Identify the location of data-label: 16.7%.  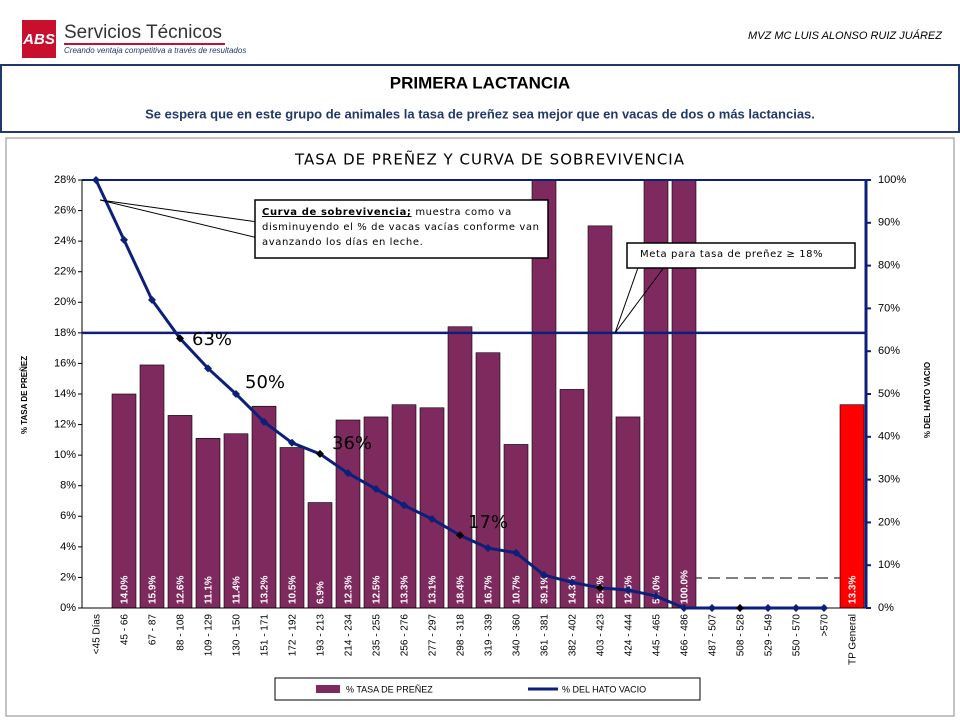
(489, 590).